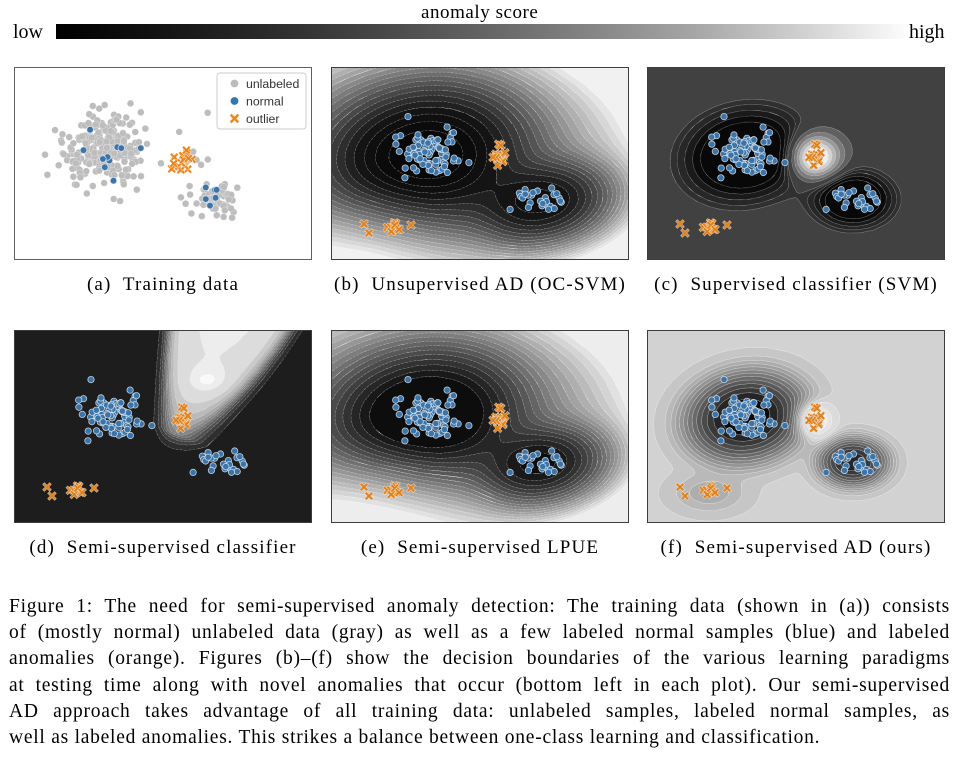 The height and width of the screenshot is (760, 960). Describe the element at coordinates (265, 101) in the screenshot. I see `svg-text: normal` at that location.